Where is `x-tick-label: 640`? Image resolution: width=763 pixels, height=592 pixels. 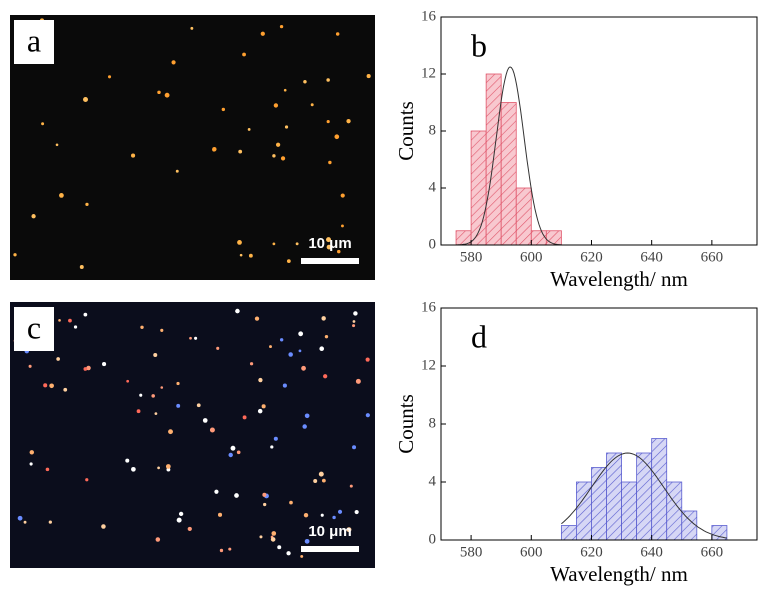
x-tick-label: 640 is located at coordinates (651, 257).